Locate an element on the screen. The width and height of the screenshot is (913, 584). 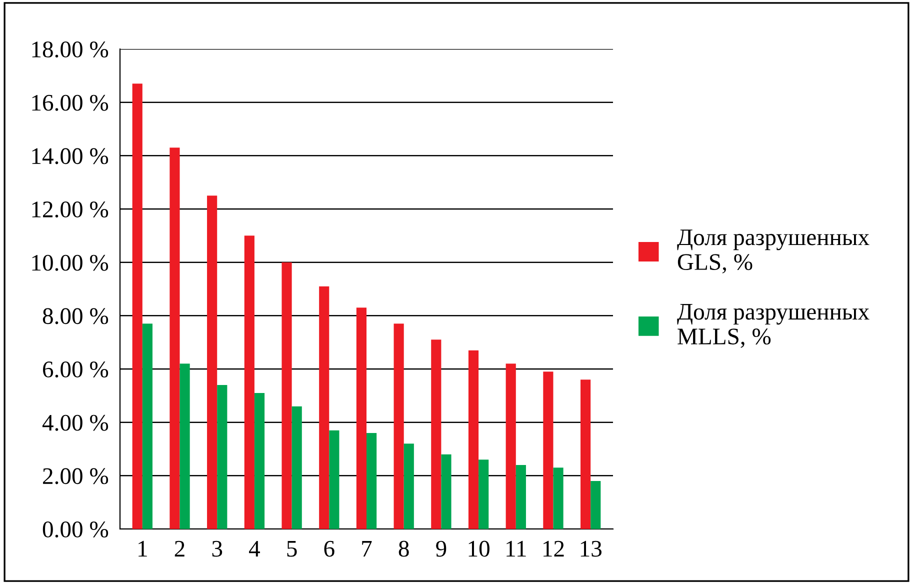
x-tick-label: 7 is located at coordinates (367, 548).